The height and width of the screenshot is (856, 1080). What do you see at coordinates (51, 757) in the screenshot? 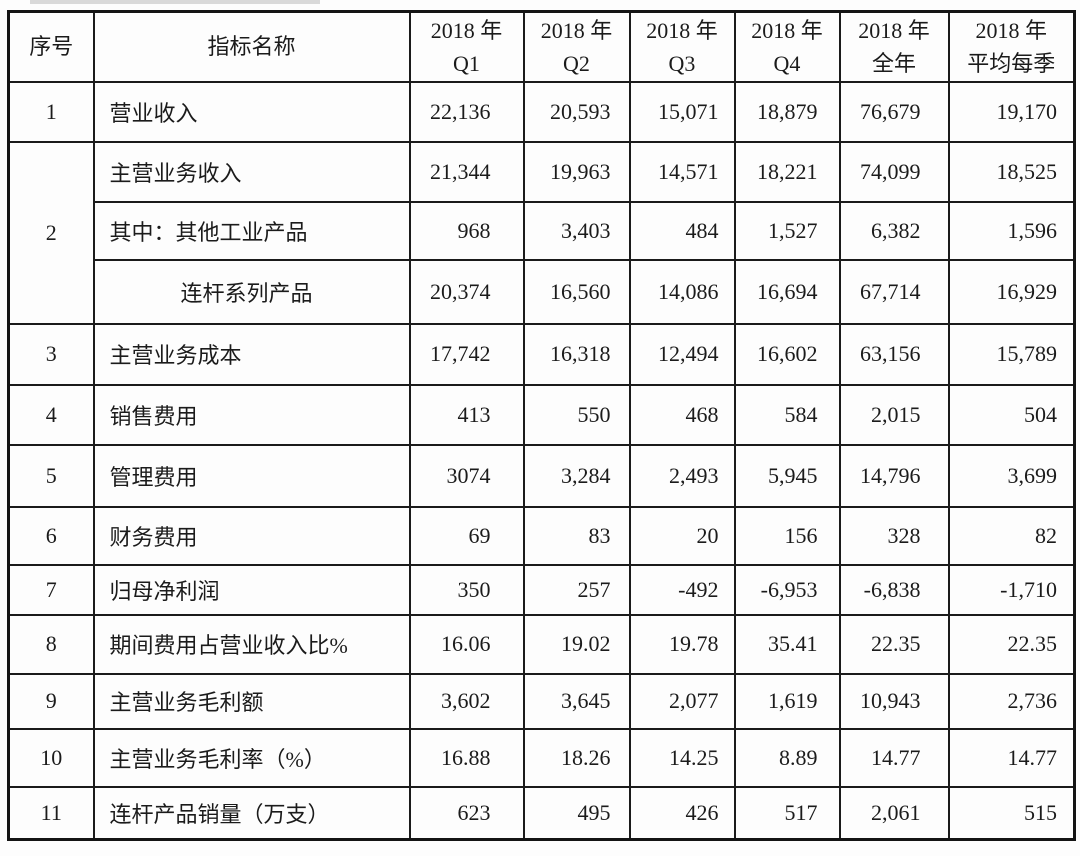
I see `row-number-cell: 10` at bounding box center [51, 757].